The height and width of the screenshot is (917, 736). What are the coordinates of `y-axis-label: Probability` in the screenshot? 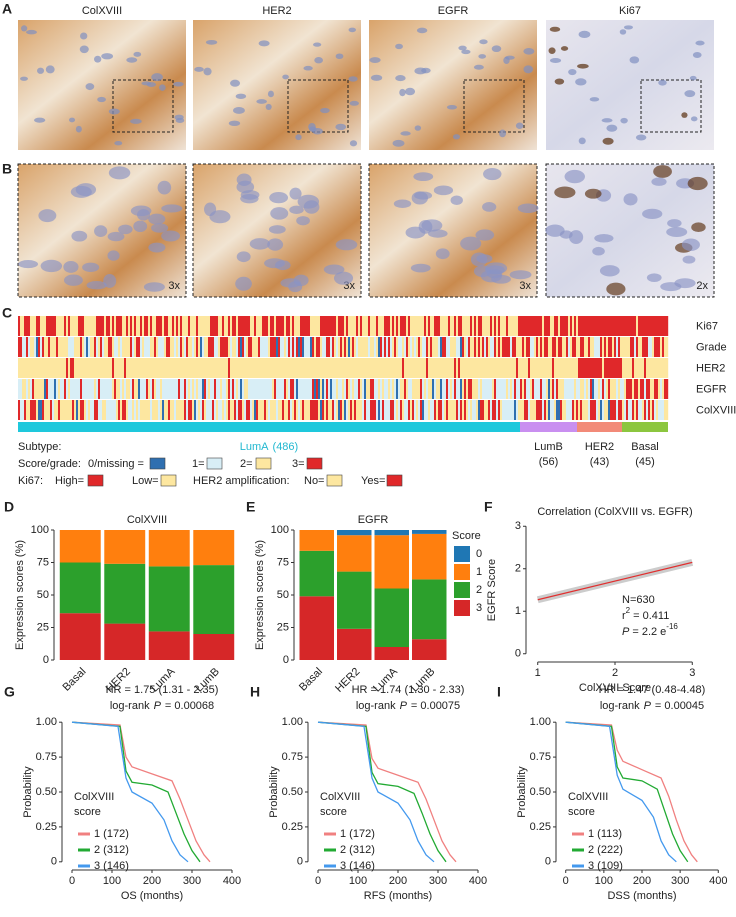 It's located at (522, 792).